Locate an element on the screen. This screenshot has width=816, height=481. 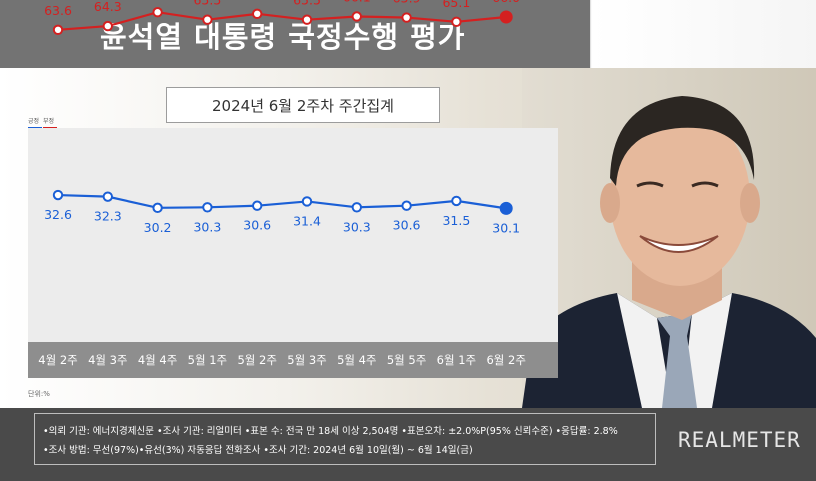
brand-logo: REALMETER is located at coordinates (739, 440).